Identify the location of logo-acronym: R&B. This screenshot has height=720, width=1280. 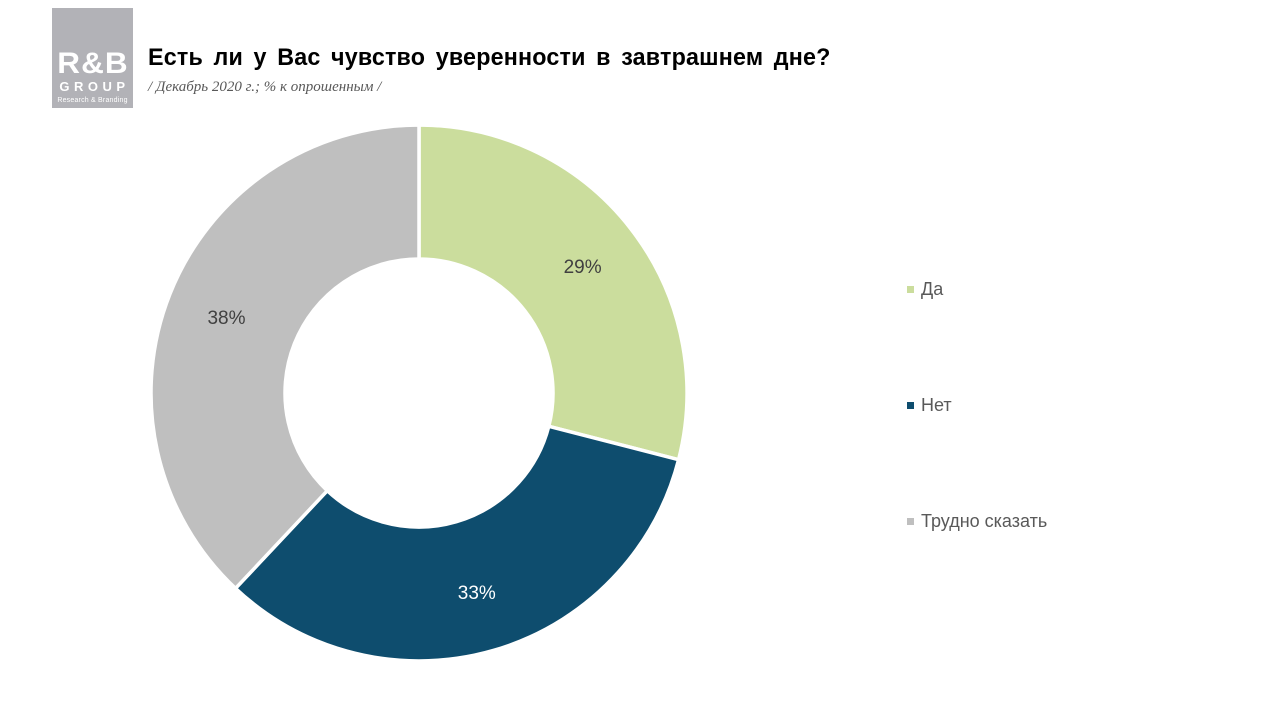
(92, 64).